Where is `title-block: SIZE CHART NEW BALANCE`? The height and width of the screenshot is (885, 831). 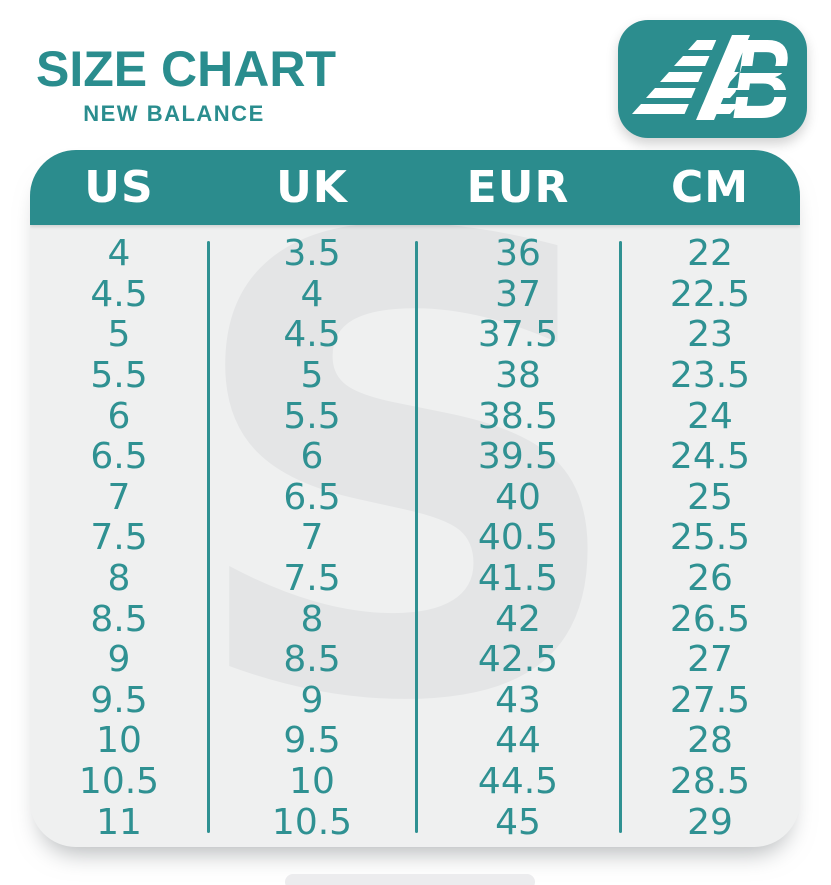
title-block: SIZE CHART NEW BALANCE is located at coordinates (186, 85).